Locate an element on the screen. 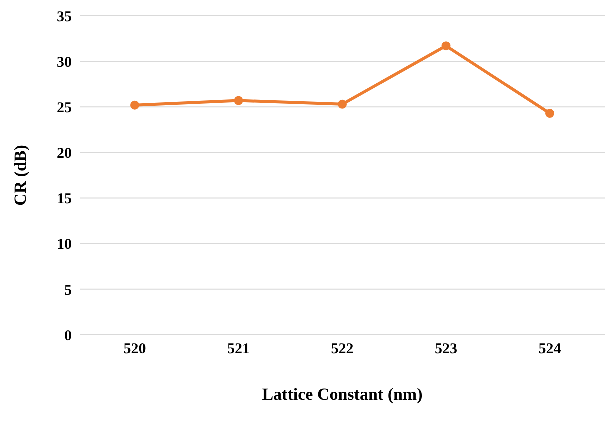  x-tick-label: 520 is located at coordinates (135, 350).